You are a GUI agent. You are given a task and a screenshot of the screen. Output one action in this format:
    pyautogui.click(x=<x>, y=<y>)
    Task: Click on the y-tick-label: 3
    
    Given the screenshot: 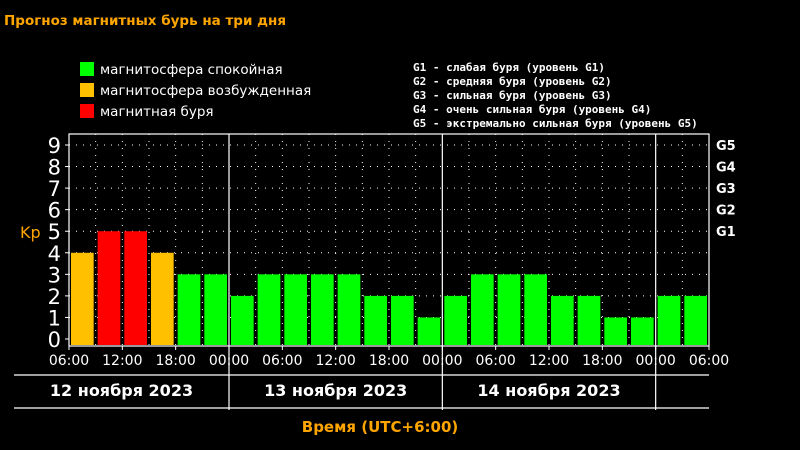 What is the action you would take?
    pyautogui.click(x=54, y=275)
    